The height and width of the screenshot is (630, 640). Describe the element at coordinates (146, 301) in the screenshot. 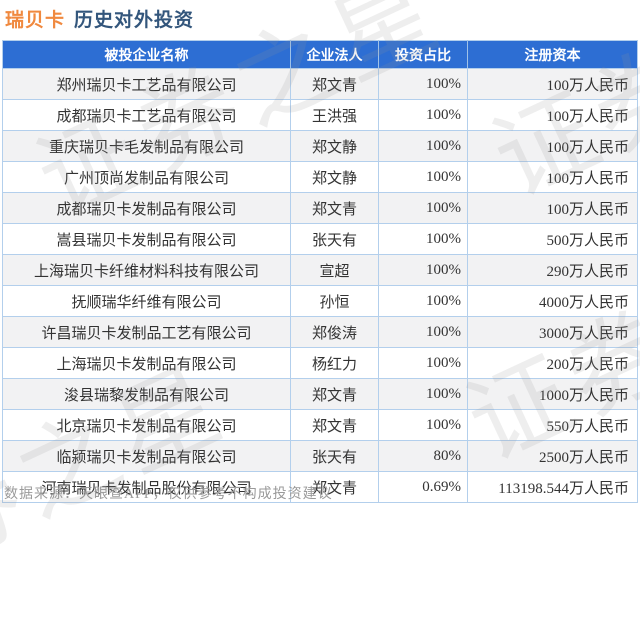

I see `company-name-cell: 抚顺瑞华纤维有限公司` at that location.